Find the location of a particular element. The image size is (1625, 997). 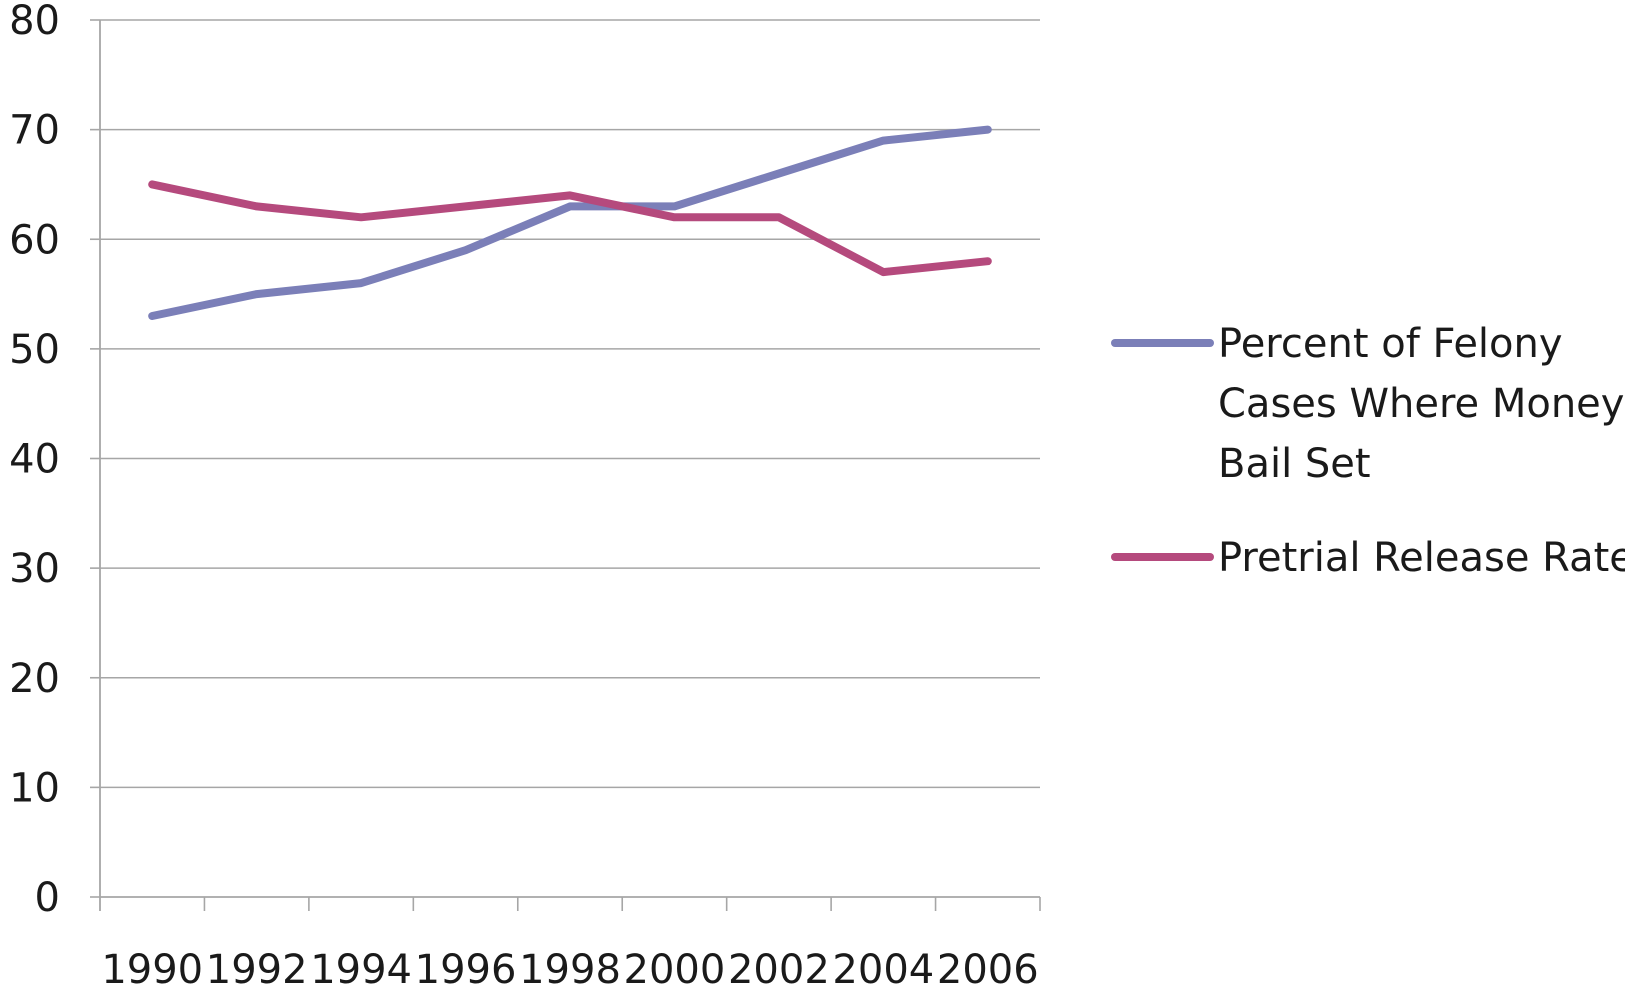

x-tick-label-1996: 1996 is located at coordinates (466, 970).